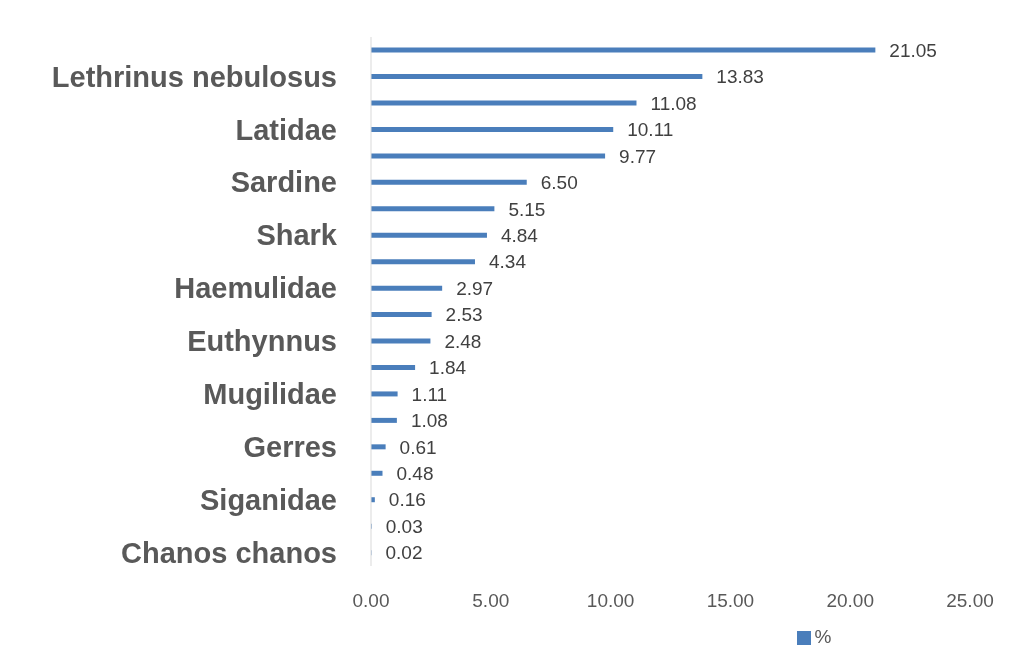 This screenshot has width=1012, height=659. What do you see at coordinates (404, 526) in the screenshot?
I see `data-label: 0.03` at bounding box center [404, 526].